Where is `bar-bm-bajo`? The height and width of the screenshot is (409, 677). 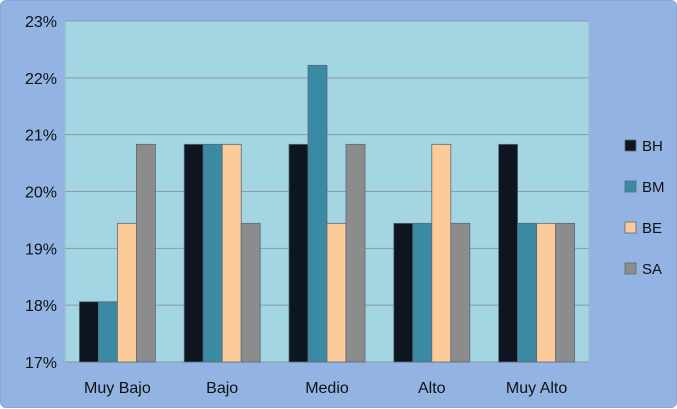
bar-bm-bajo is located at coordinates (212, 253).